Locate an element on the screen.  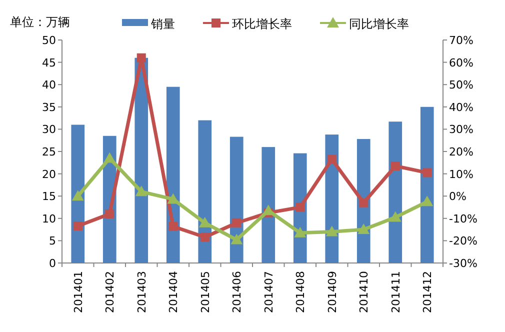
x-tick-label: 201412 is located at coordinates (427, 292).